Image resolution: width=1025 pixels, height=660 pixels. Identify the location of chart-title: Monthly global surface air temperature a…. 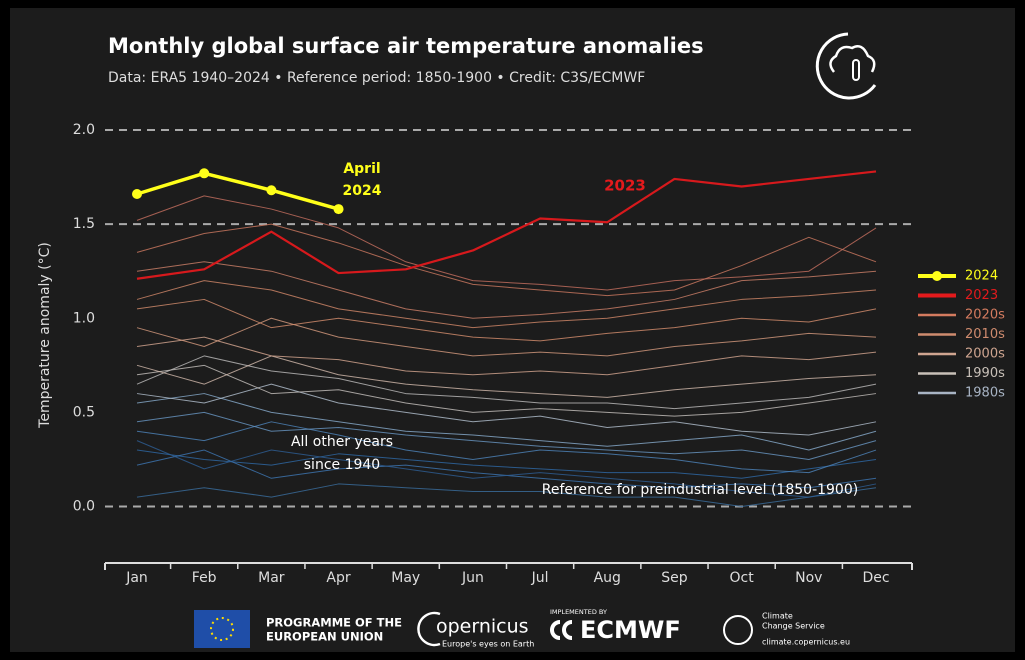
(406, 46).